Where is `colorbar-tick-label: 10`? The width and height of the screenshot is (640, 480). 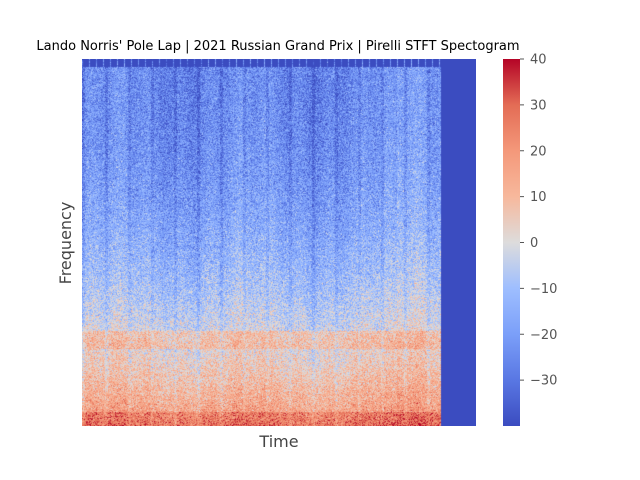 colorbar-tick-label: 10 is located at coordinates (538, 197).